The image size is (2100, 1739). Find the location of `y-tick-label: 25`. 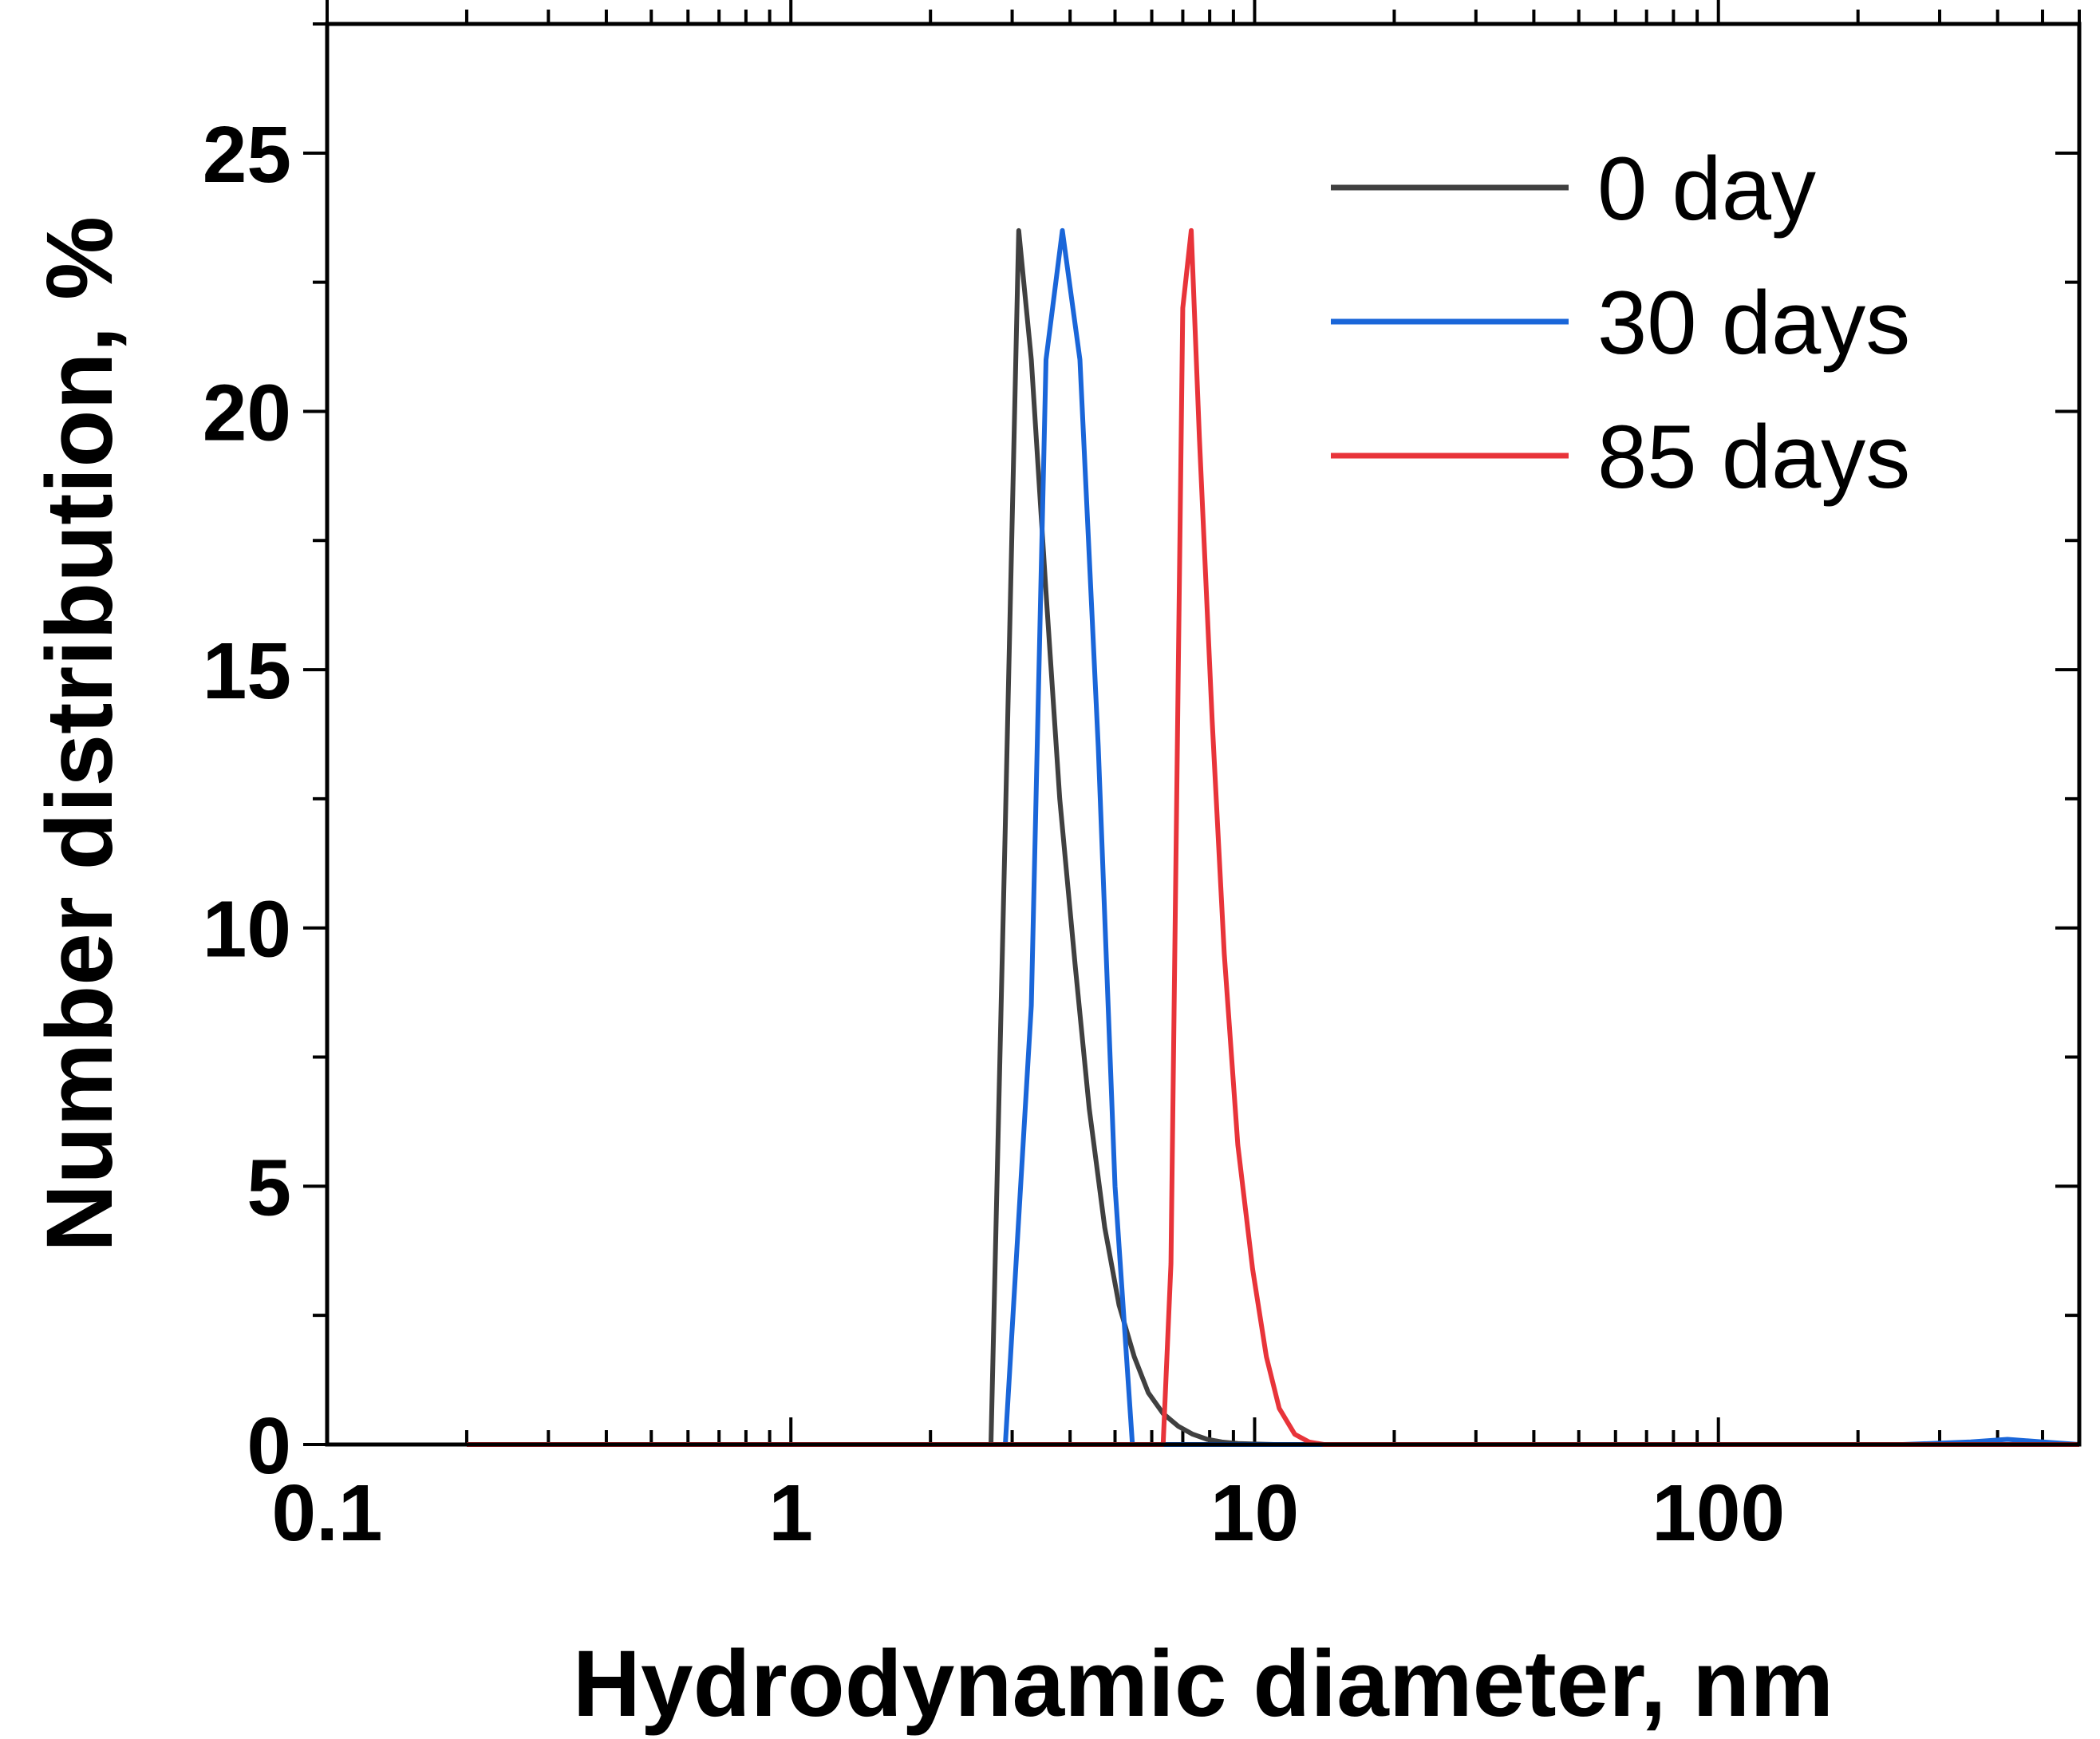

y-tick-label: 25 is located at coordinates (247, 155).